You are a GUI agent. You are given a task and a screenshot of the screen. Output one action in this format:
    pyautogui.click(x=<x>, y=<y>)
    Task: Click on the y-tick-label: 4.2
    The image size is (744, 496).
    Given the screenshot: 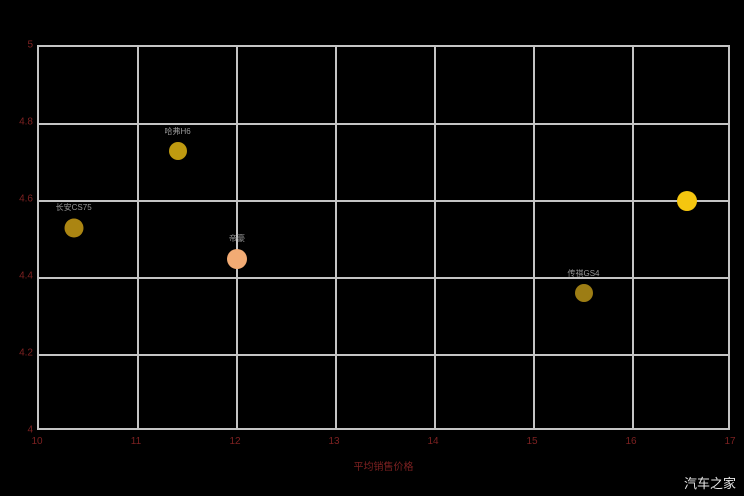 What is the action you would take?
    pyautogui.click(x=26, y=353)
    